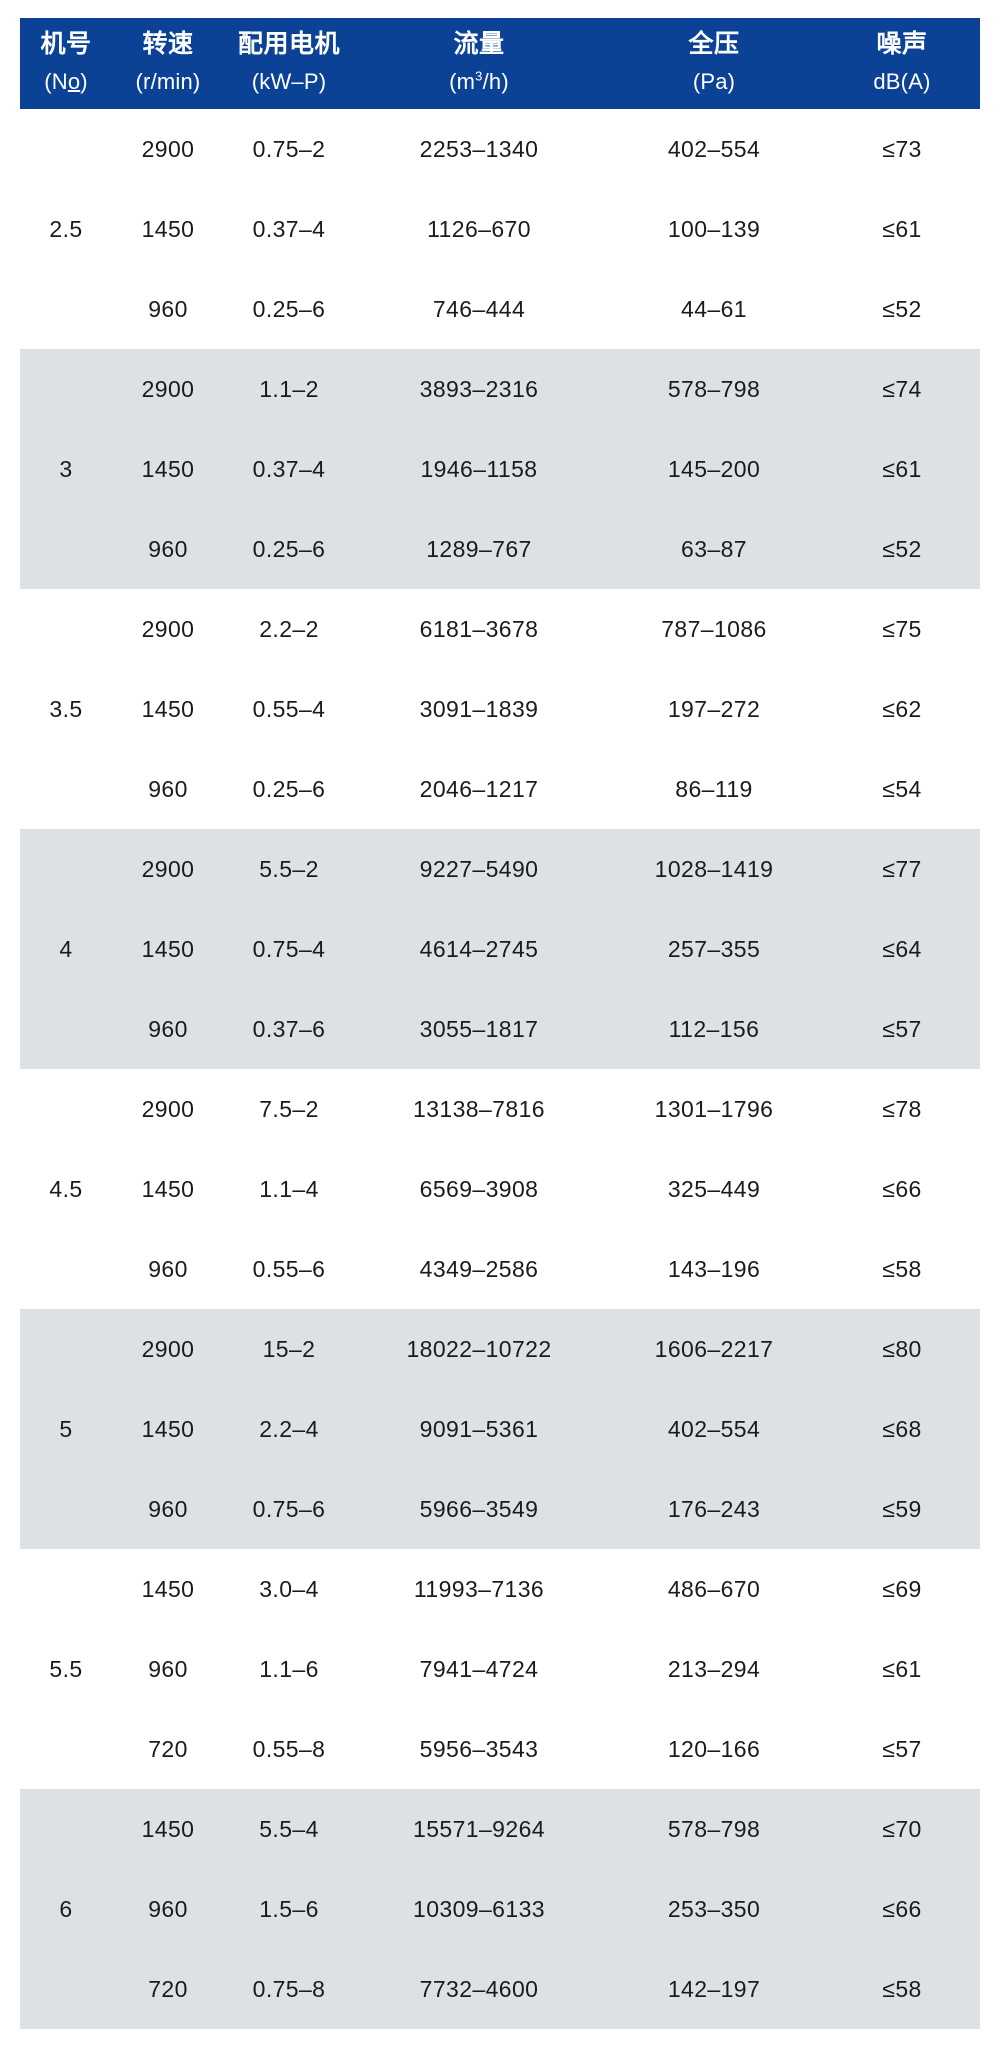  Describe the element at coordinates (479, 229) in the screenshot. I see `cell-flow: 1126–670` at that location.